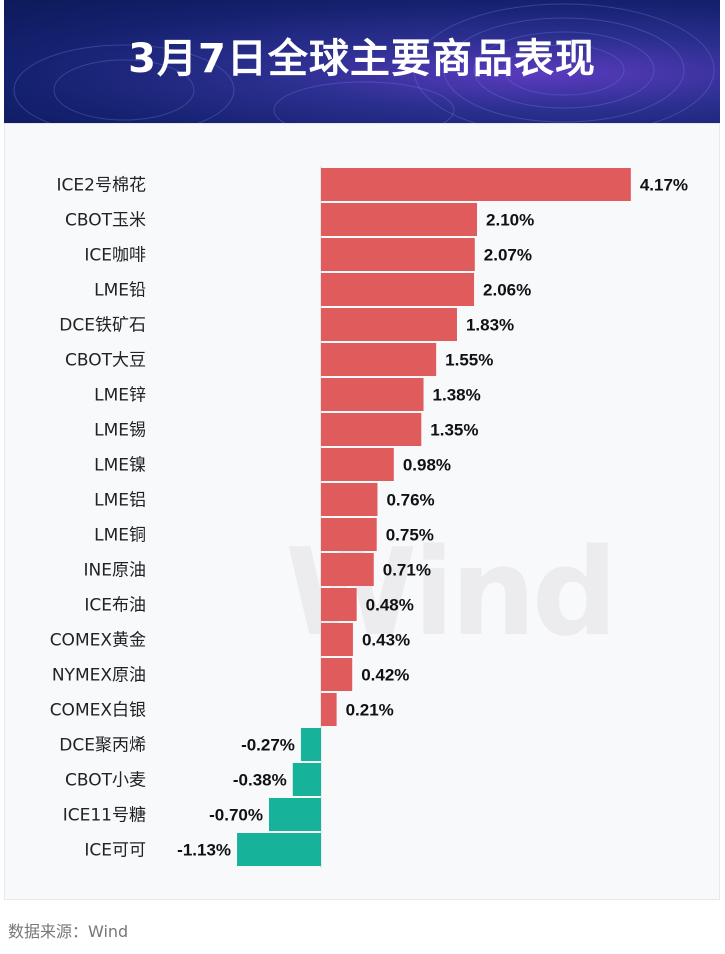 This screenshot has width=725, height=954. Describe the element at coordinates (427, 465) in the screenshot. I see `value-label-9: 0.98%` at that location.